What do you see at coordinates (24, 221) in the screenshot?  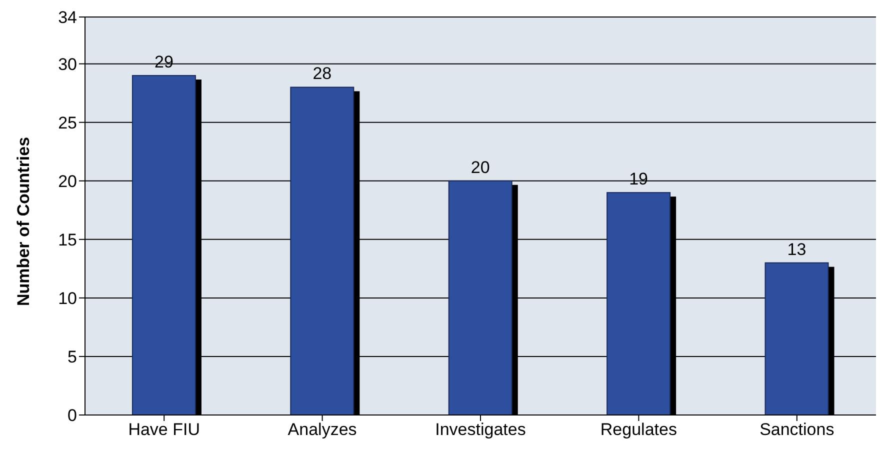 I see `y-axis-title: Number of Countries` at bounding box center [24, 221].